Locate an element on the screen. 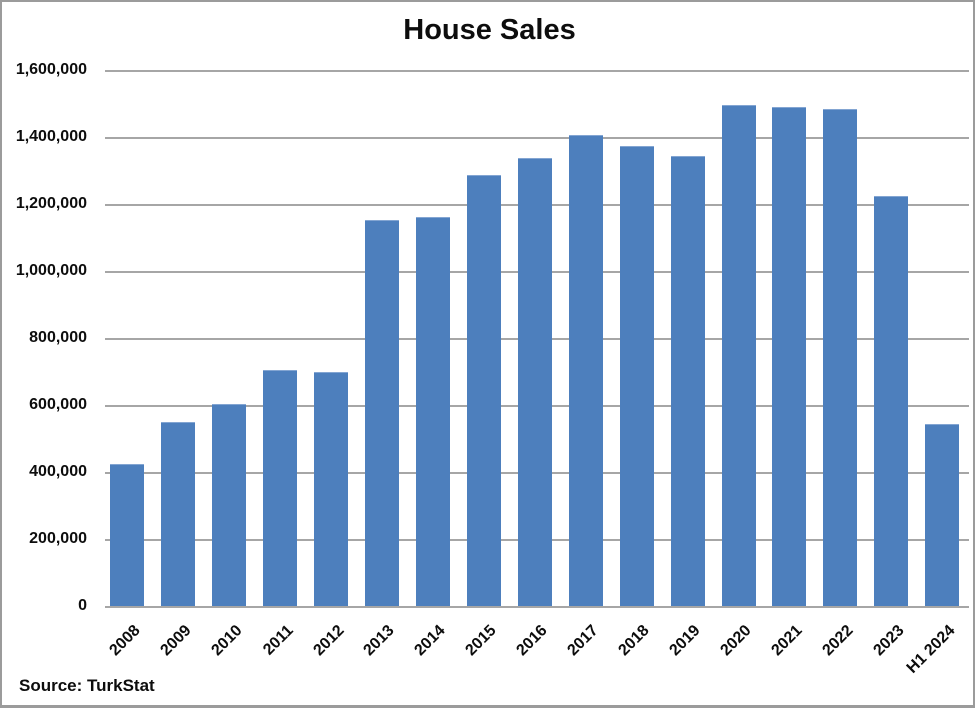 The width and height of the screenshot is (975, 708). y-tick-label-400000: 400,000 is located at coordinates (58, 471).